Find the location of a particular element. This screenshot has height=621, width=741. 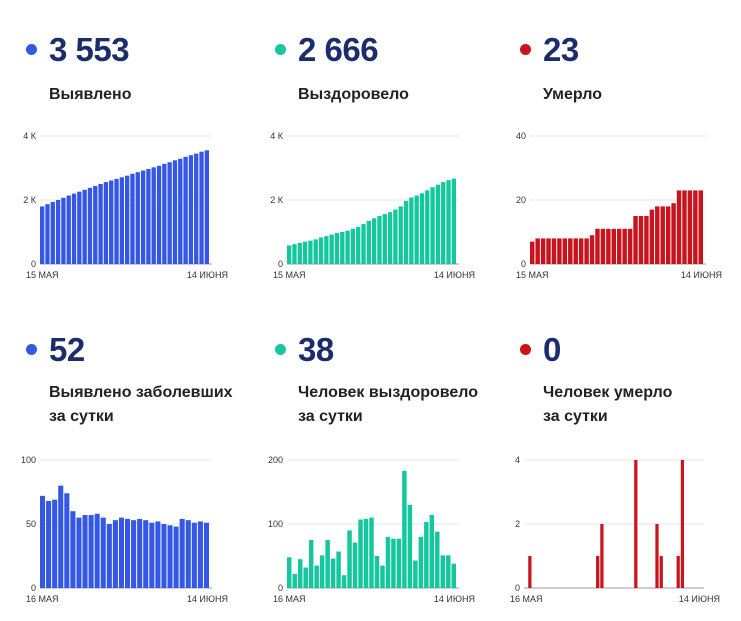

y-tick-label: 100 is located at coordinates (275, 524).